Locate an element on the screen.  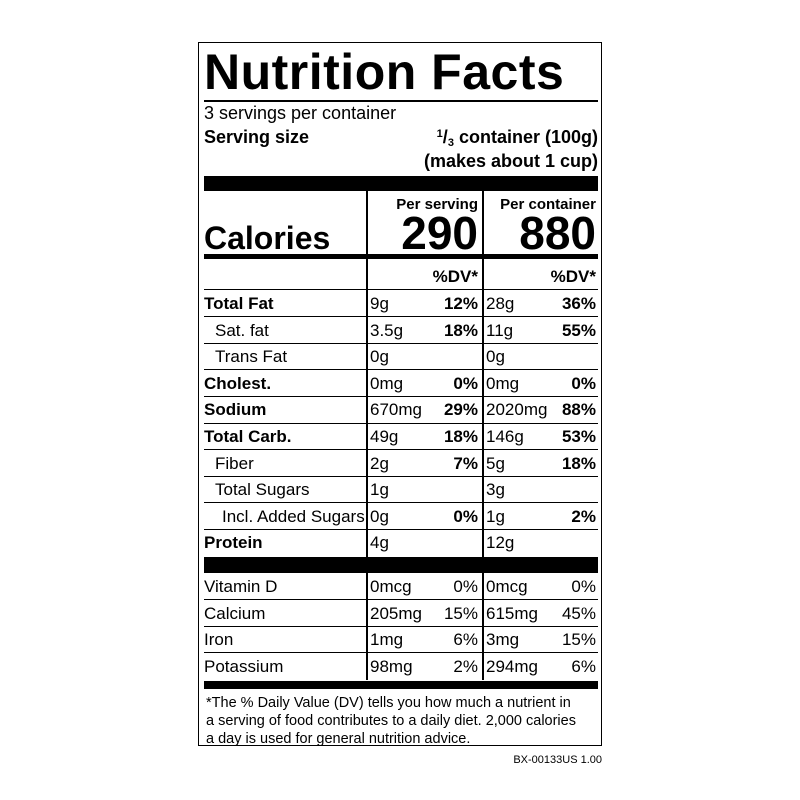
serving-size-label: Serving size is located at coordinates (257, 137).